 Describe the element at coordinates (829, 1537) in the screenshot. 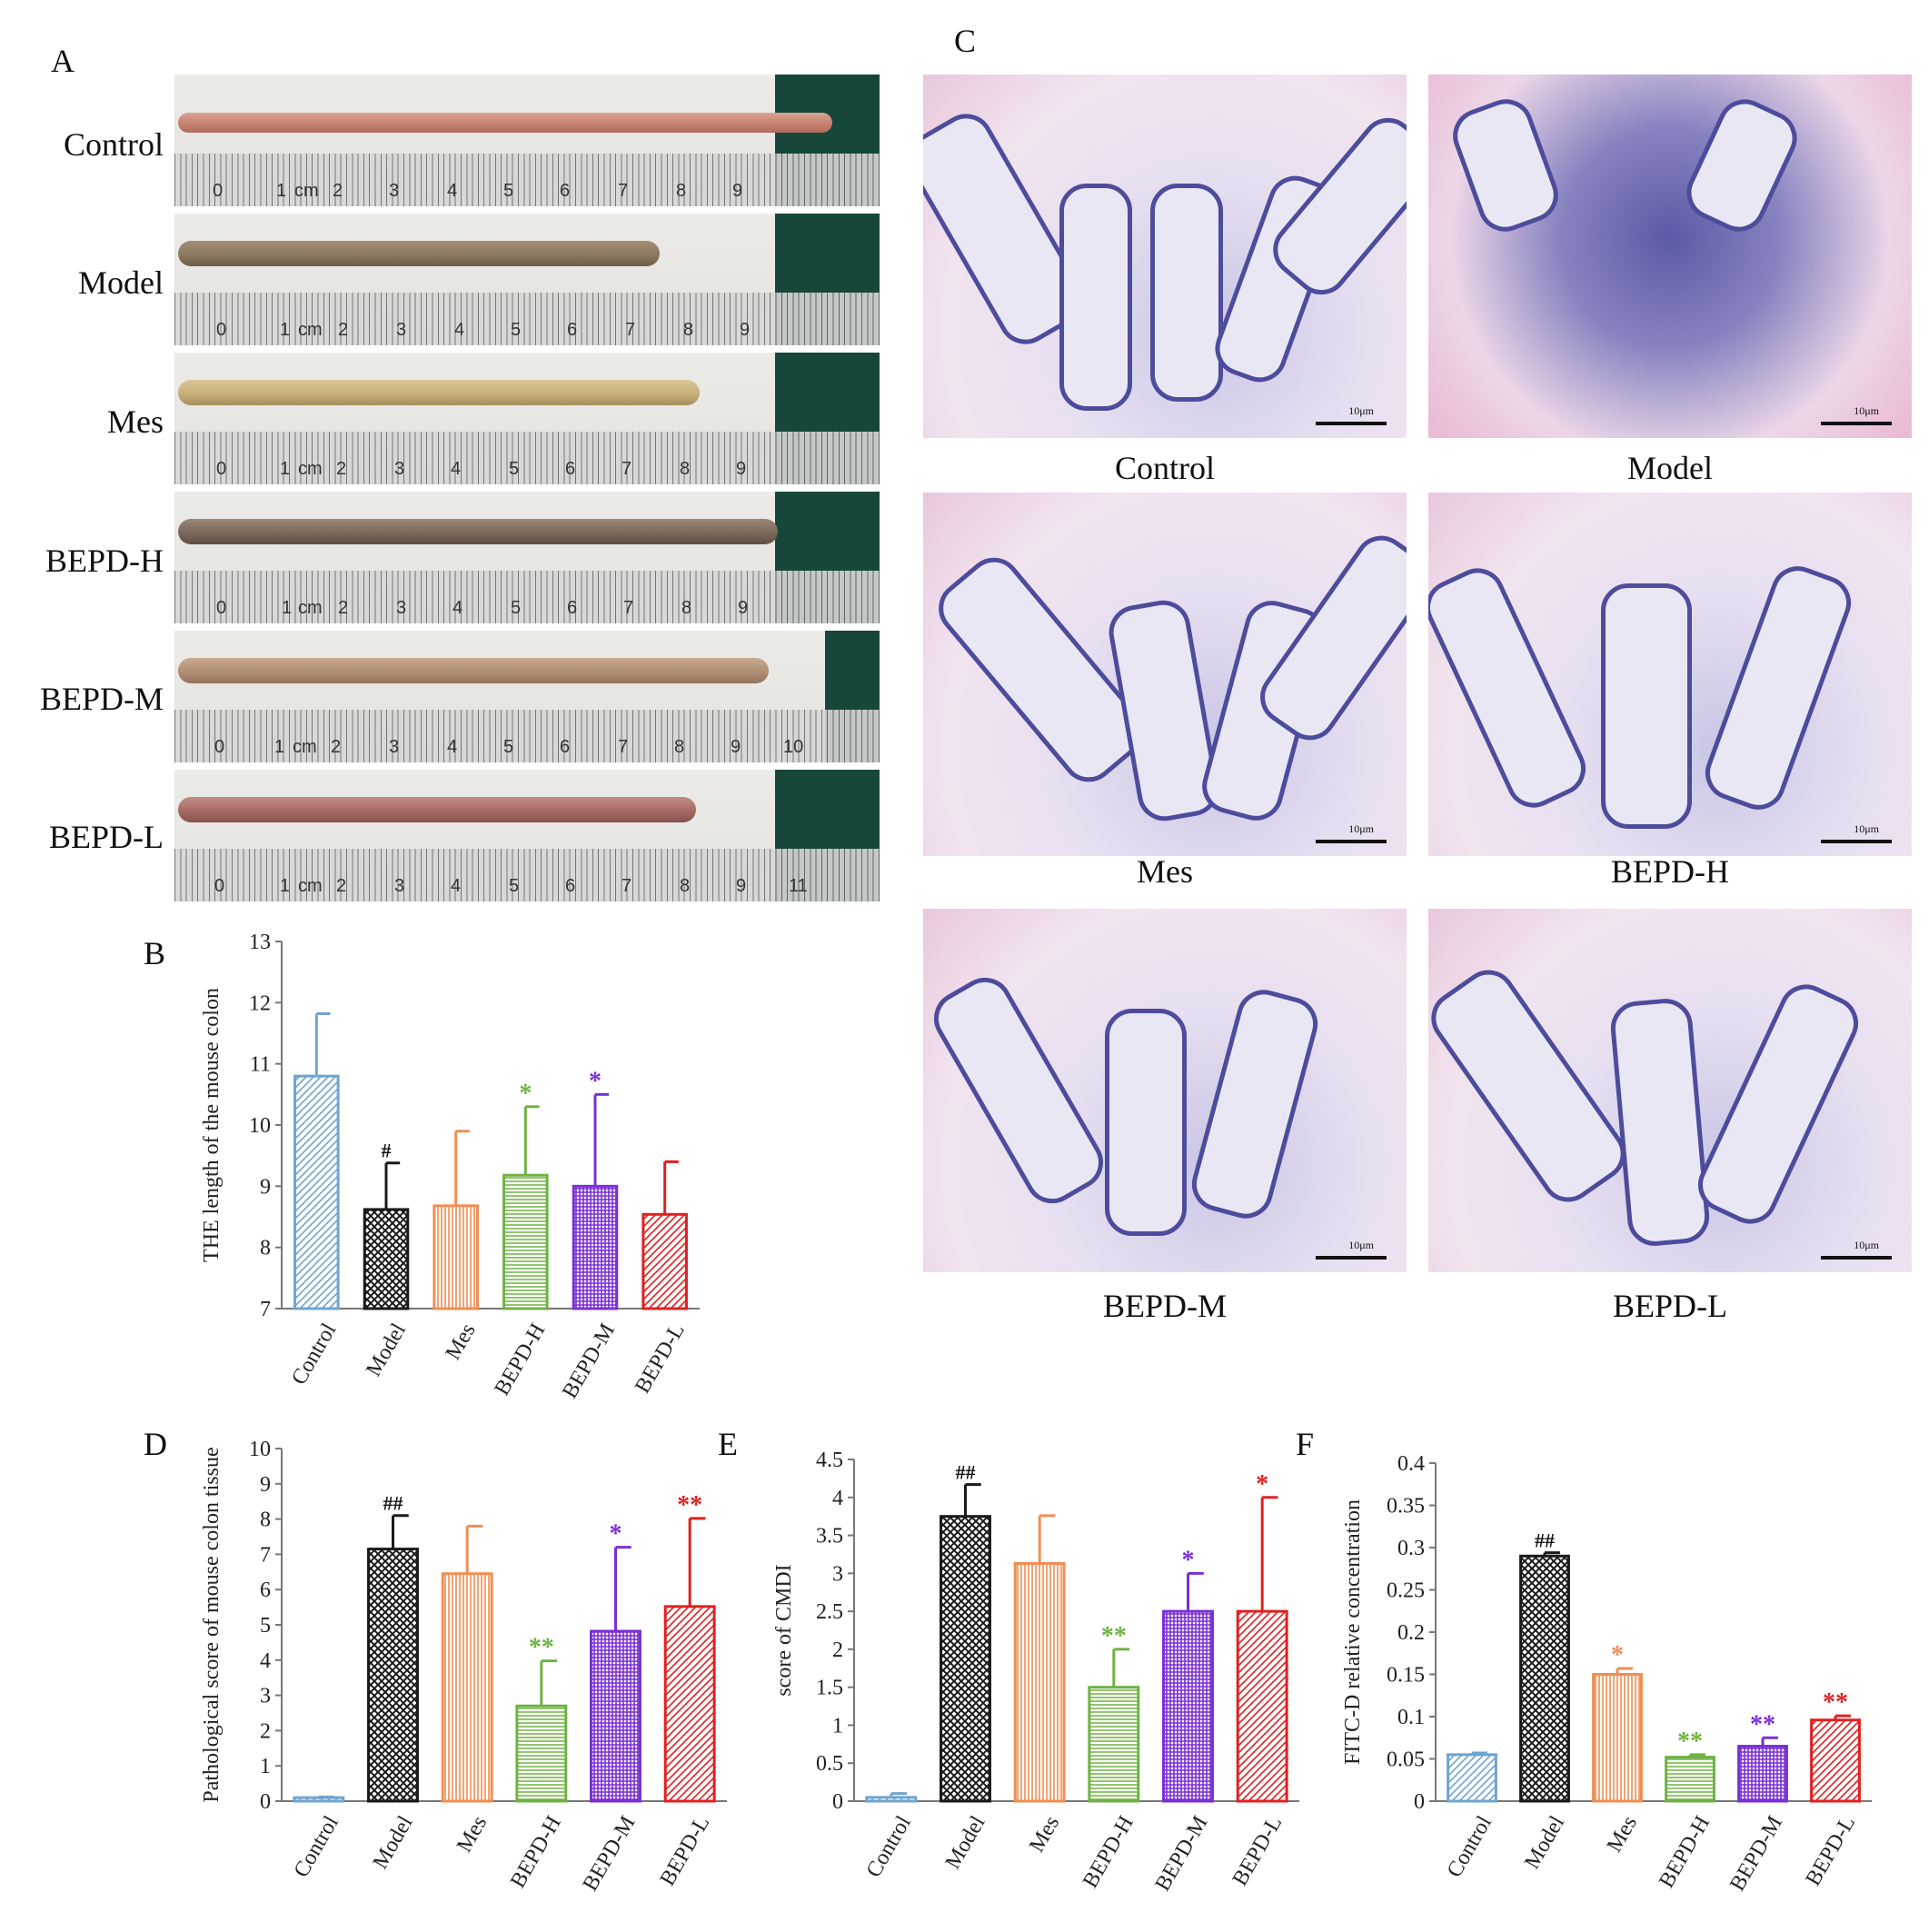

I see `y-tick-label: 3.5` at that location.